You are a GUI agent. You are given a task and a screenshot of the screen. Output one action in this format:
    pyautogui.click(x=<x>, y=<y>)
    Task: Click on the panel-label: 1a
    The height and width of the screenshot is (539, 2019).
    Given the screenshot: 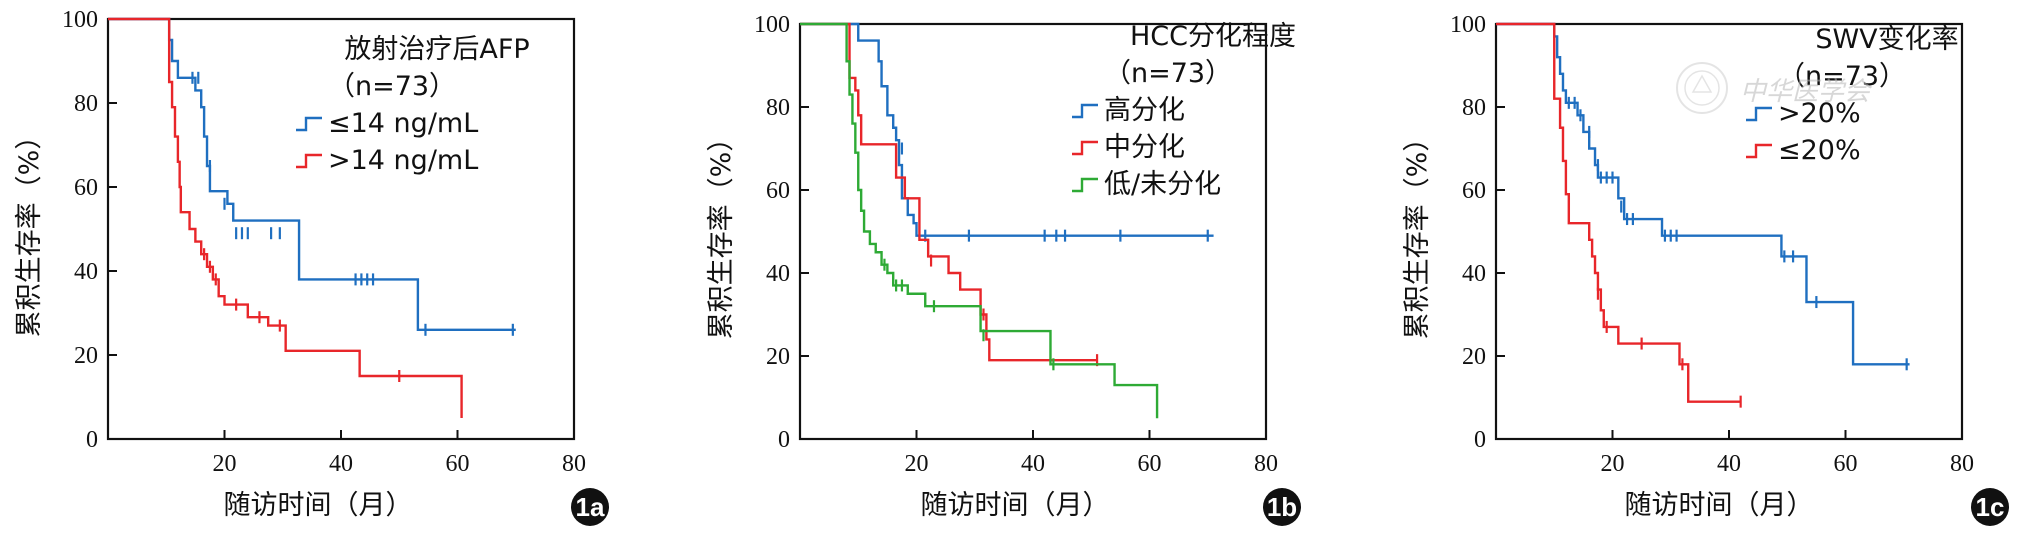 What is the action you would take?
    pyautogui.click(x=590, y=507)
    